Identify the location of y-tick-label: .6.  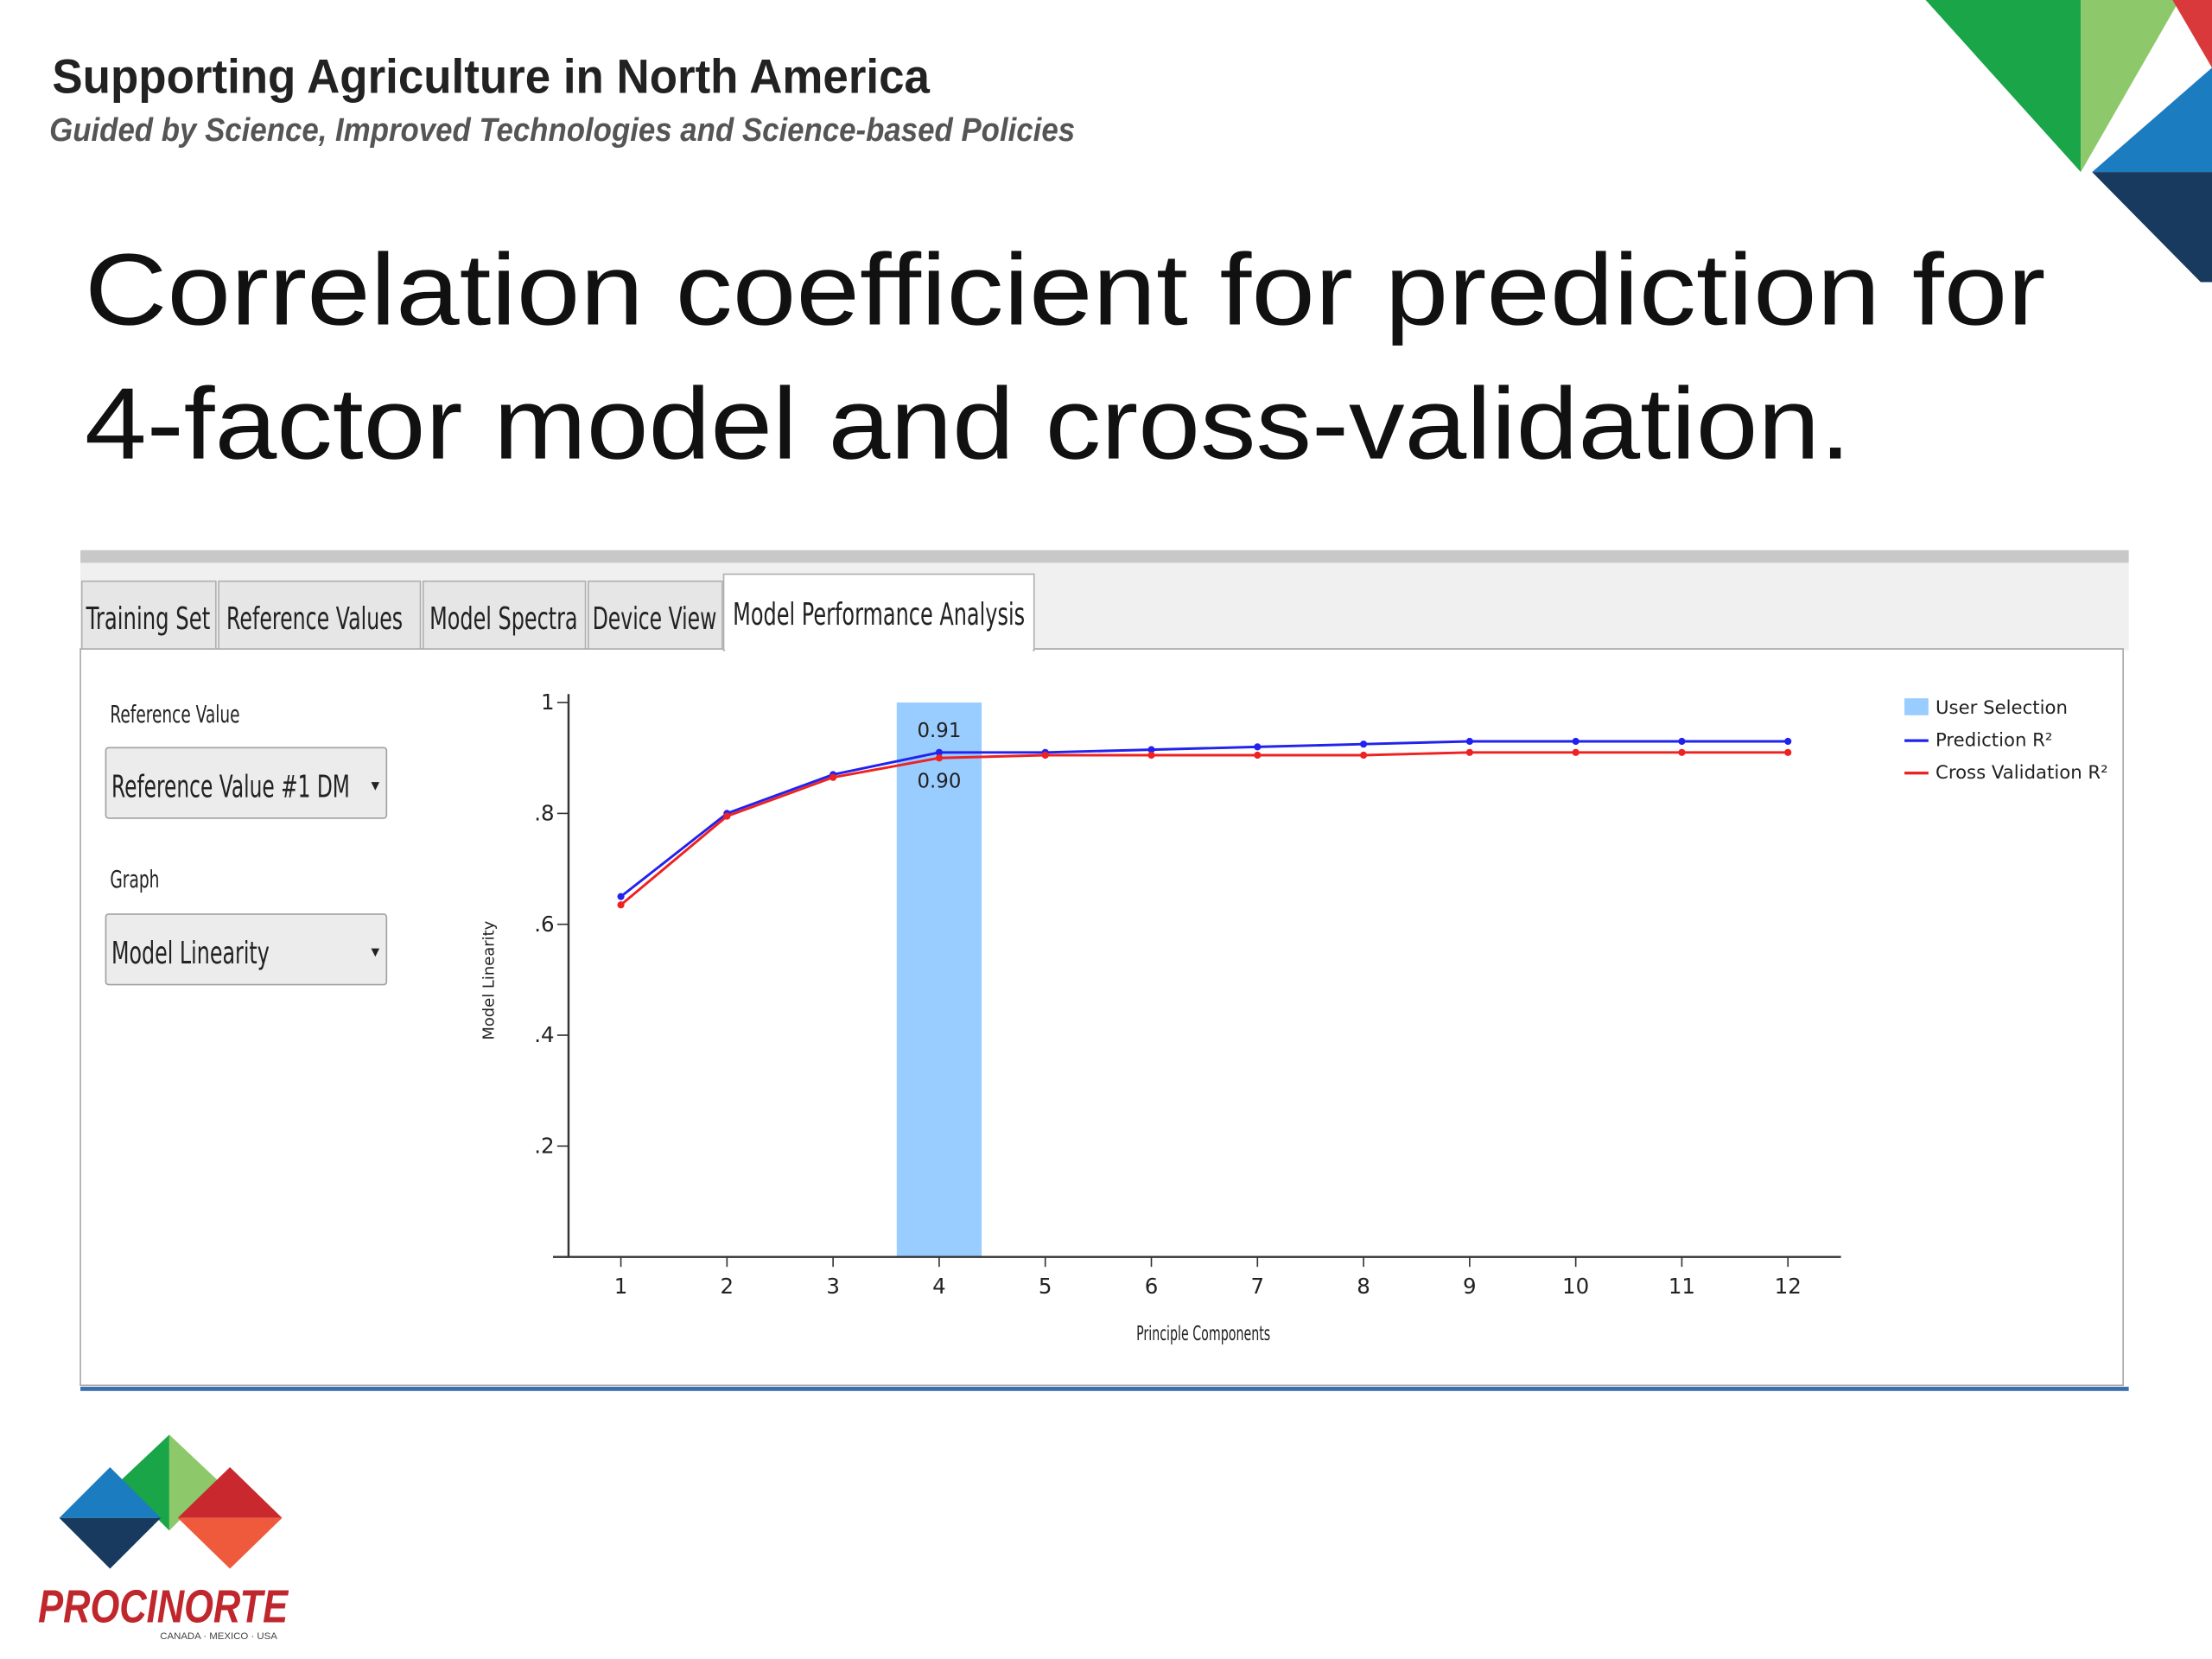
(544, 924).